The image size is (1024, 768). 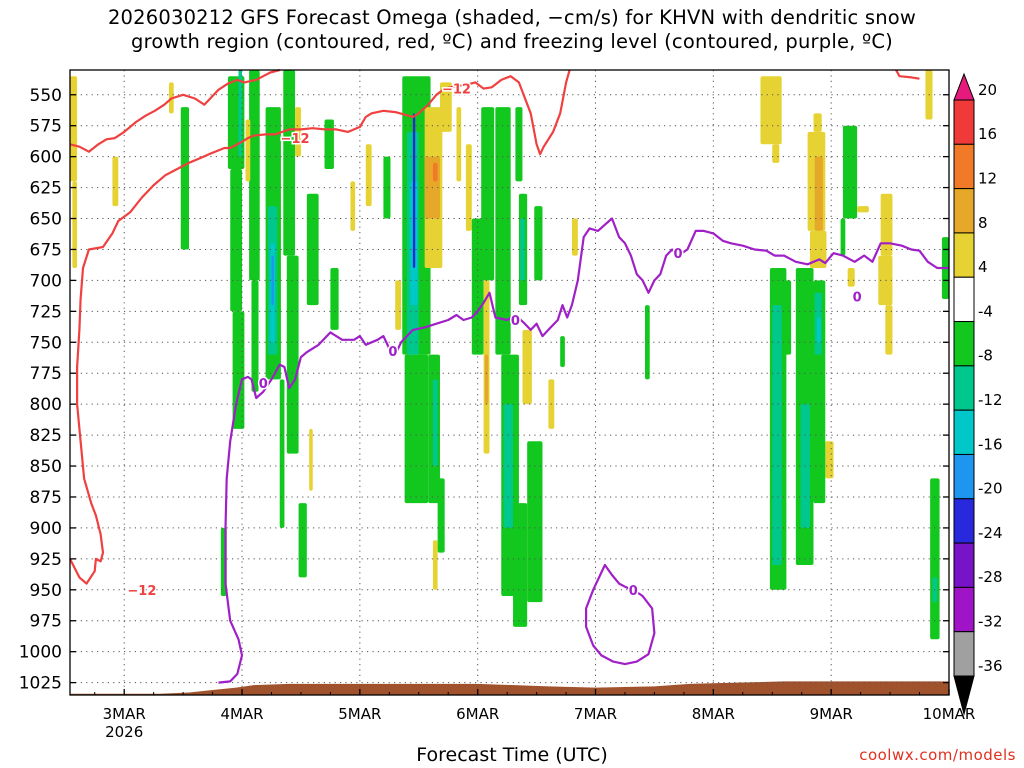 I want to click on x-tick-label-9: 9MAR, so click(x=831, y=714).